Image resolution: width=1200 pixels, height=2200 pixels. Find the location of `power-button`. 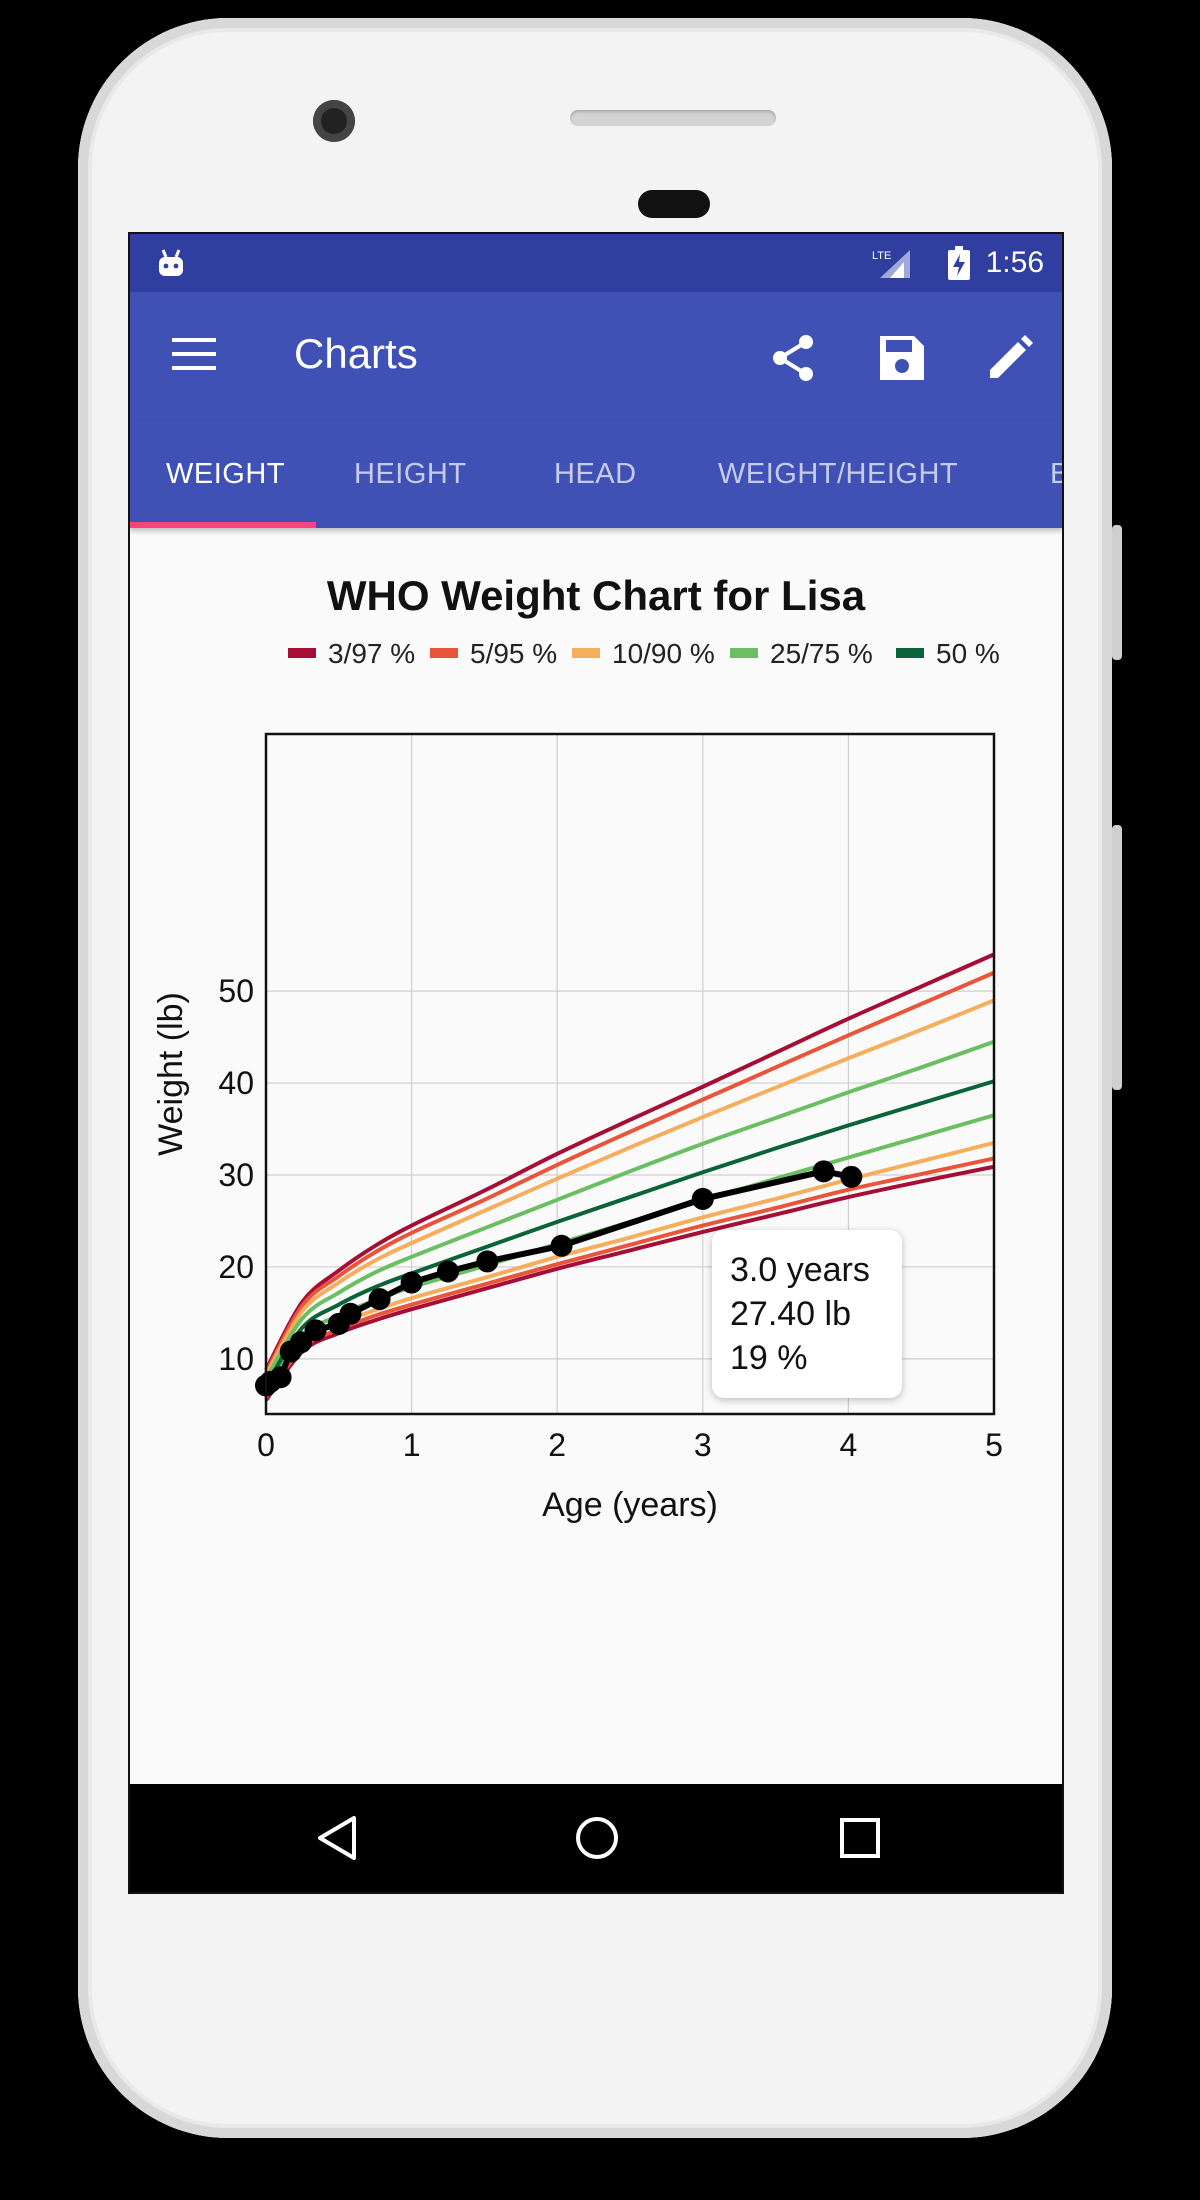

power-button is located at coordinates (1117, 957).